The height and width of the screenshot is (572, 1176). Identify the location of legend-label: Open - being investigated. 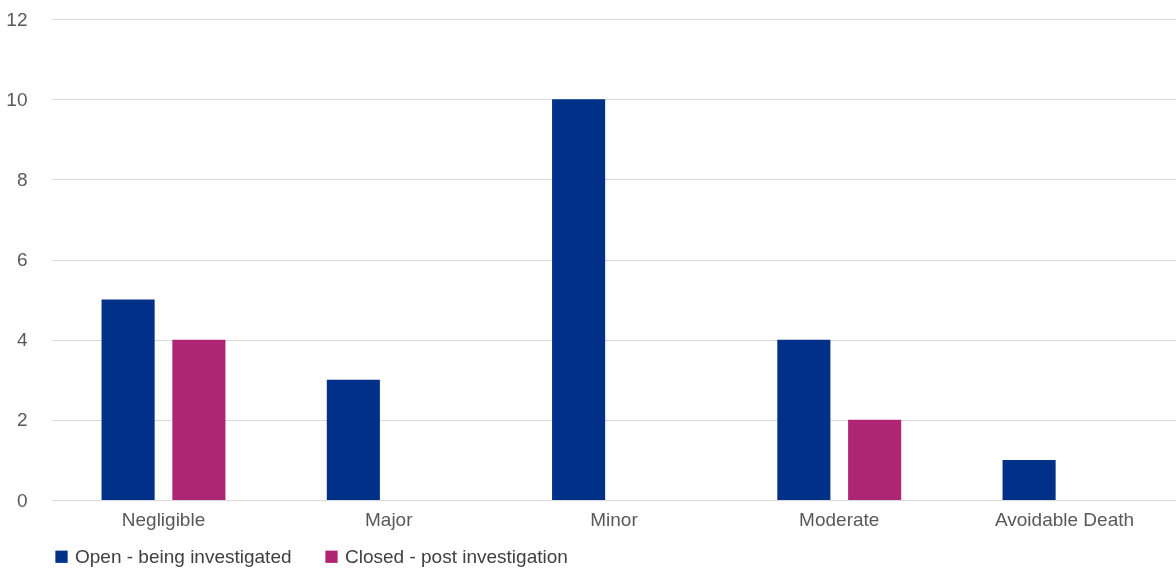
(183, 556).